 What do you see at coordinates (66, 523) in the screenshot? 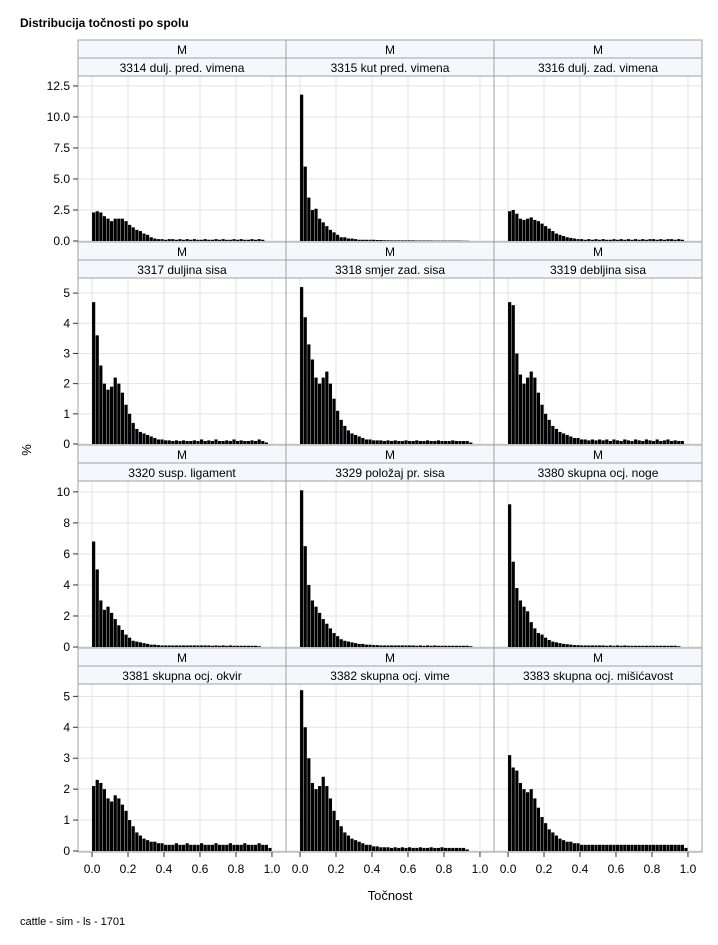
I see `y-tick-label: 8` at bounding box center [66, 523].